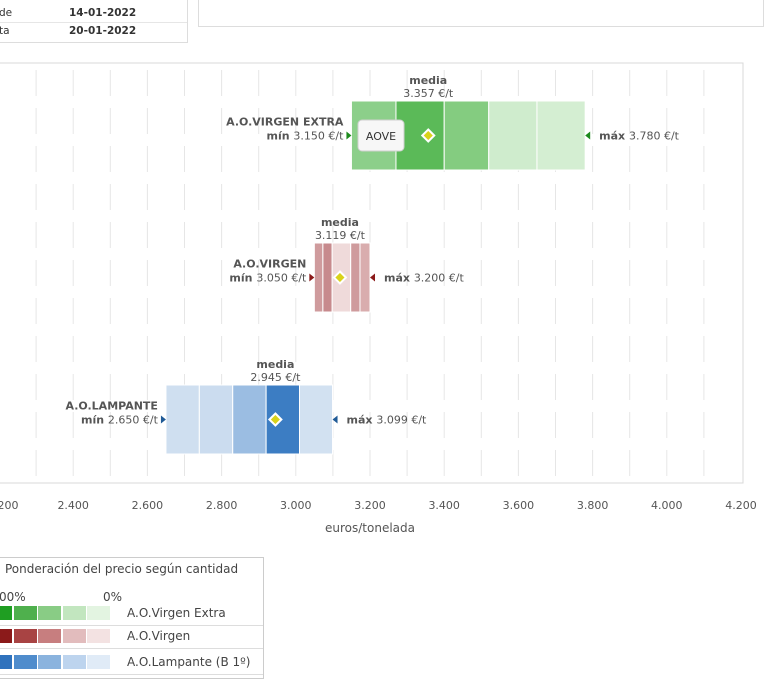 Image resolution: width=774 pixels, height=679 pixels. What do you see at coordinates (120, 420) in the screenshot?
I see `min-label: mín 2.650 €/t` at bounding box center [120, 420].